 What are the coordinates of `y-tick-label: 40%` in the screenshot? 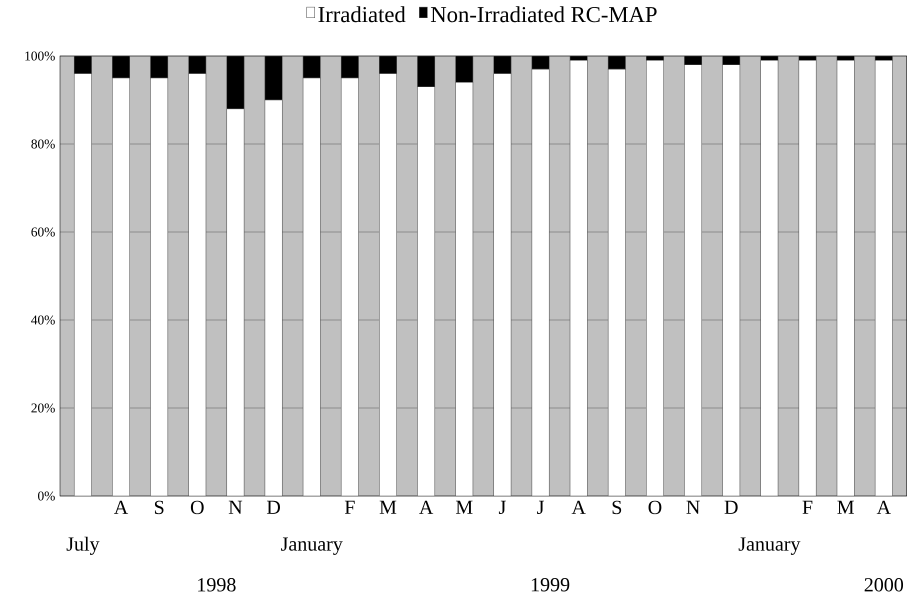 It's located at (43, 319).